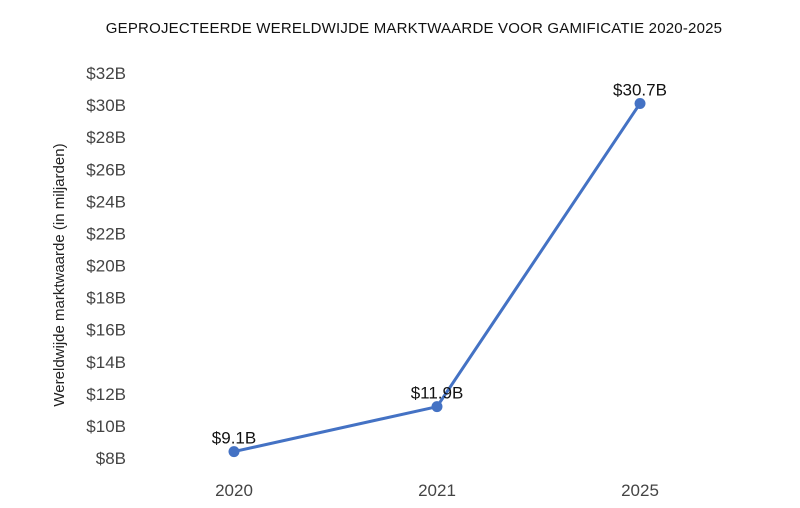 The image size is (800, 508). What do you see at coordinates (106, 169) in the screenshot?
I see `y-tick-label: $26B` at bounding box center [106, 169].